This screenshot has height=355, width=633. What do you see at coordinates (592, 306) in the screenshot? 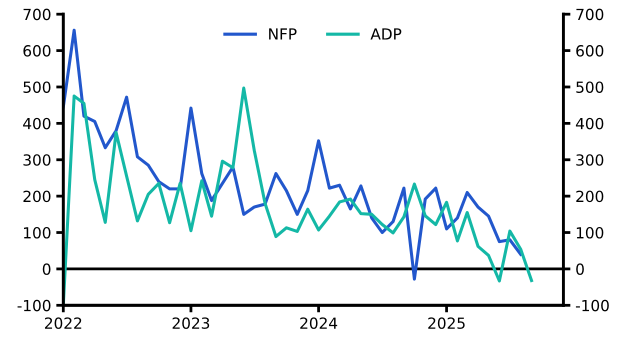
I see `y2-tick-label: -100` at bounding box center [592, 306].